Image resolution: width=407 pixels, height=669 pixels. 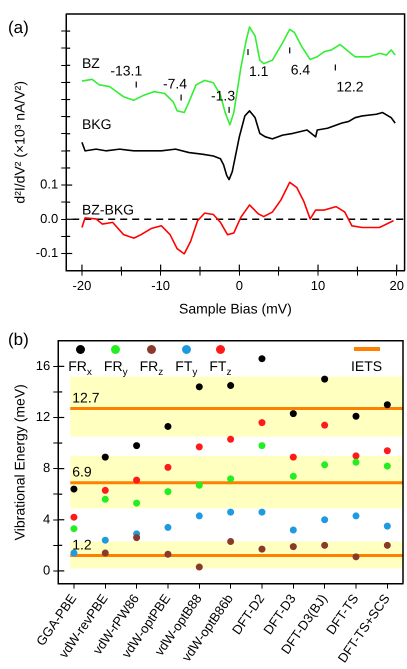 I want to click on annotation: 1.1, so click(x=258, y=70).